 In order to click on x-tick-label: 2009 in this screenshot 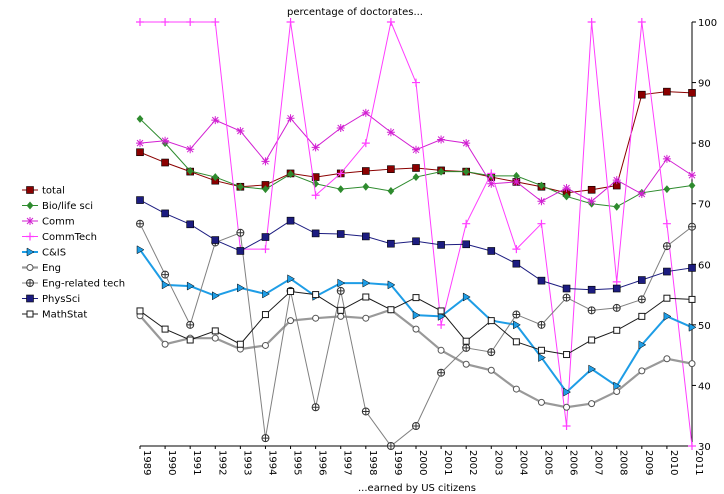, I will do `click(648, 462)`.